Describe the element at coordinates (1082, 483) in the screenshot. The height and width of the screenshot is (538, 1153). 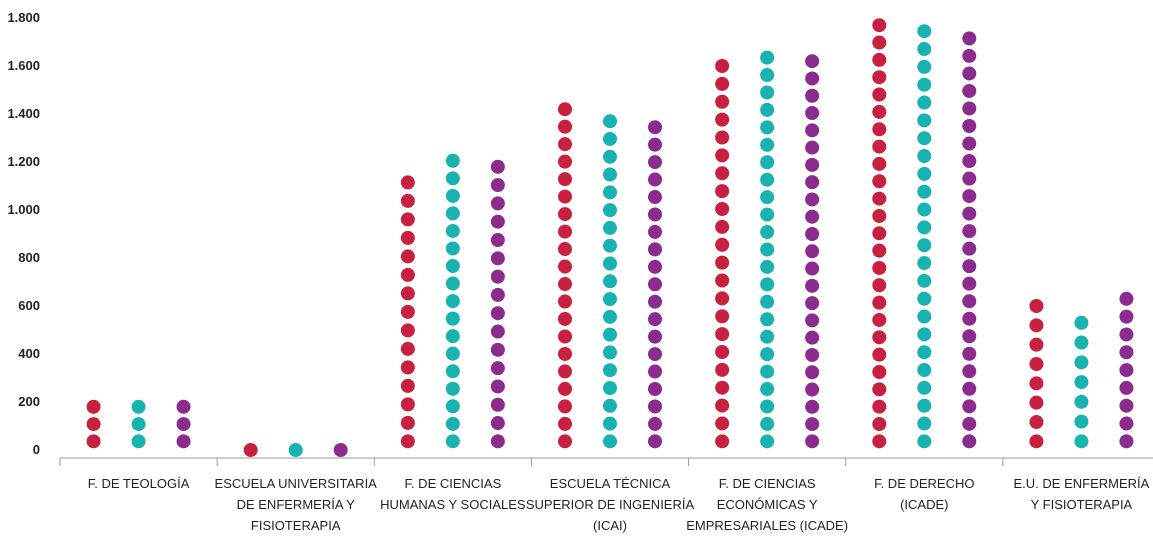
I see `category-label: E.U. DE ENFERMERÍA` at that location.